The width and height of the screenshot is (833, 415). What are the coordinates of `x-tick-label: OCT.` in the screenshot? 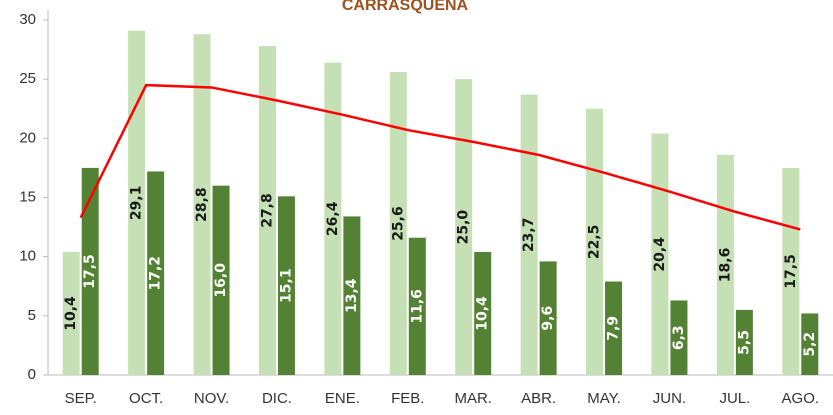 It's located at (146, 398).